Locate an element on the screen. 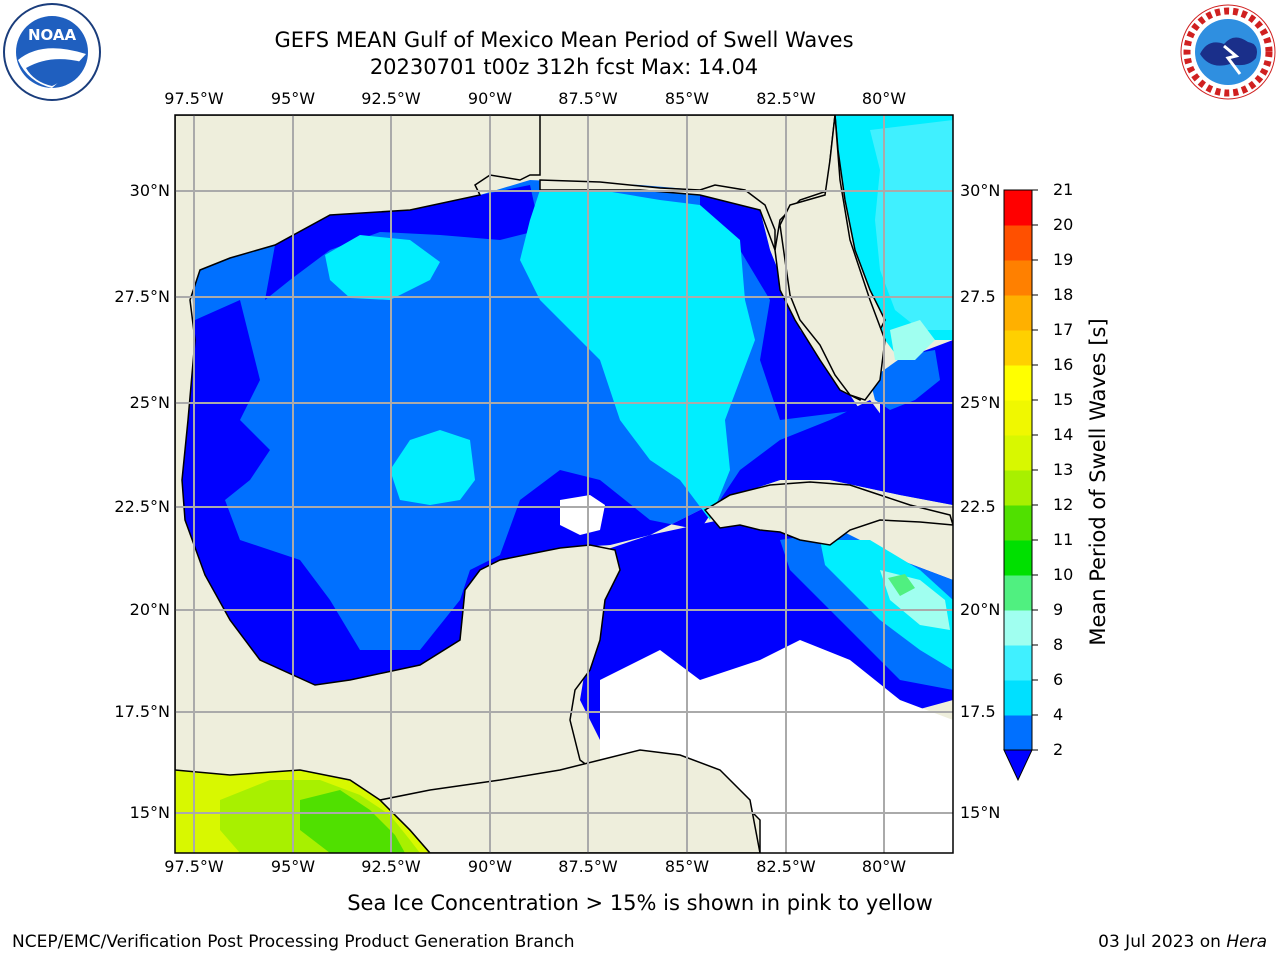 The height and width of the screenshot is (960, 1280). lon-tick-top: 95°W is located at coordinates (293, 98).